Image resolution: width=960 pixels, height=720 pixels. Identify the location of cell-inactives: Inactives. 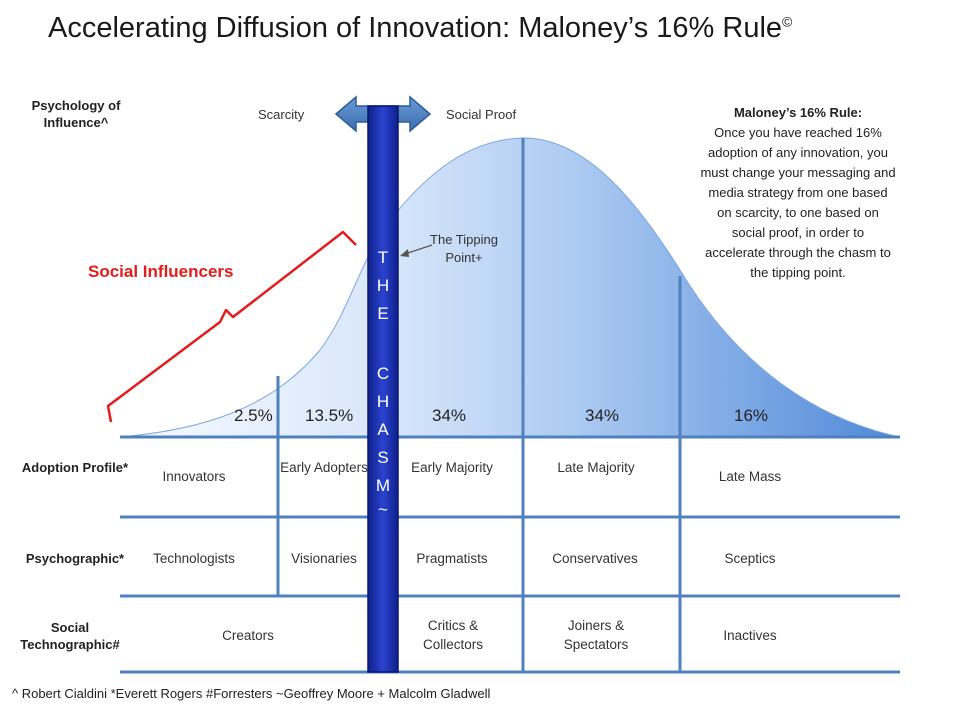
(750, 635).